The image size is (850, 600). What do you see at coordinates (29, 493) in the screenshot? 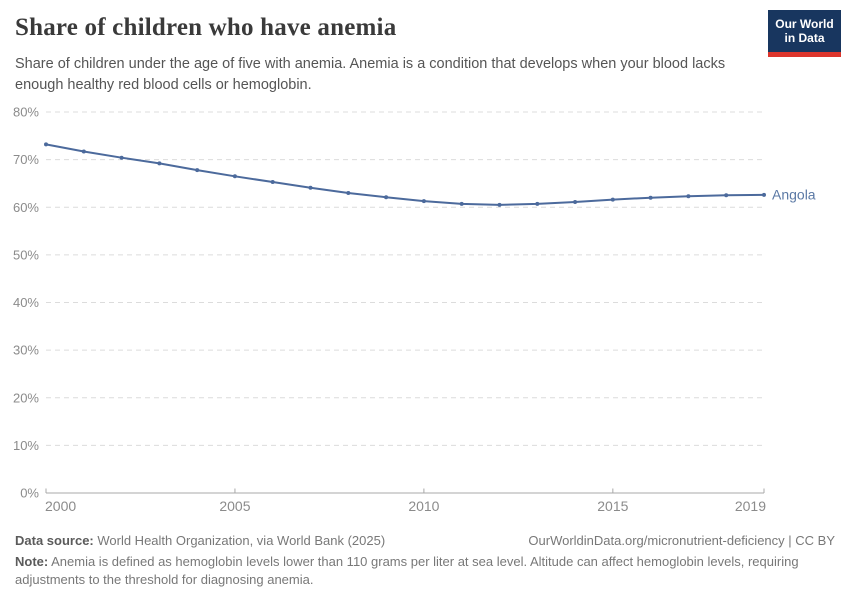
I see `y-axis-tick-label: 0%` at bounding box center [29, 493].